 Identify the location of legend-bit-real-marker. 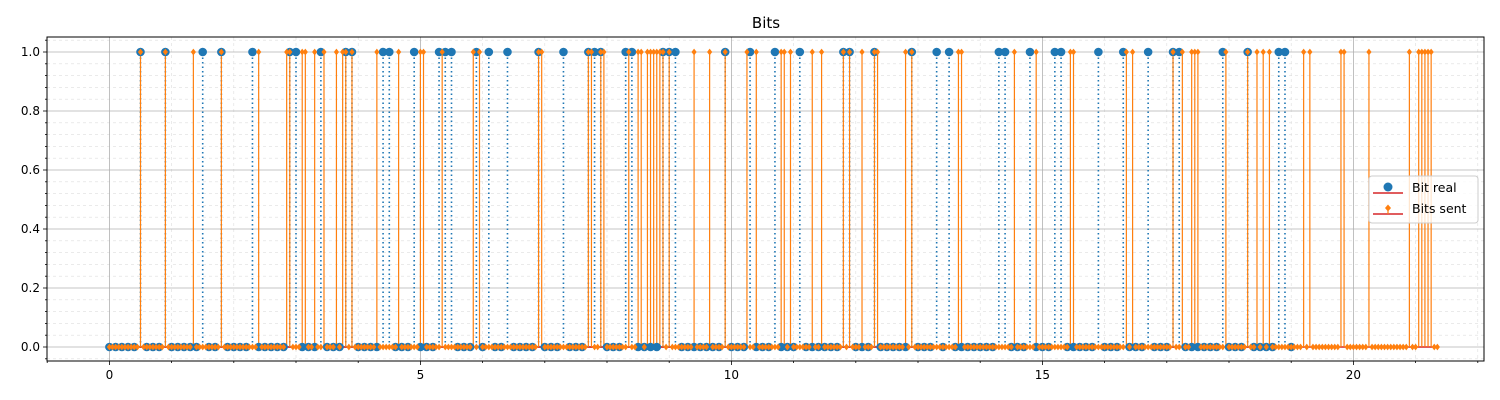
(1388, 187).